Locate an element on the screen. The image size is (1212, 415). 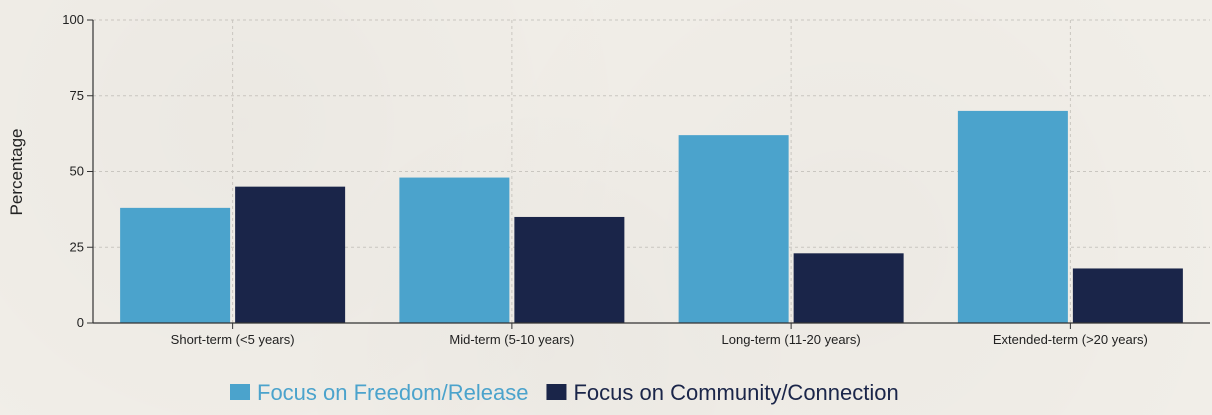
legend-swatch-freedom is located at coordinates (240, 392).